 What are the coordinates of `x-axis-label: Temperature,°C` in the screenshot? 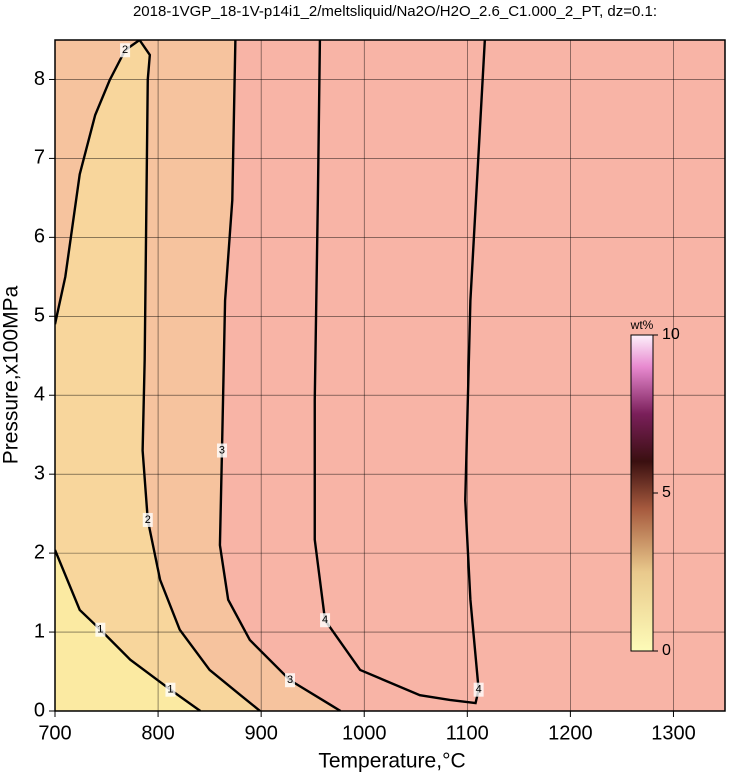 It's located at (391, 761).